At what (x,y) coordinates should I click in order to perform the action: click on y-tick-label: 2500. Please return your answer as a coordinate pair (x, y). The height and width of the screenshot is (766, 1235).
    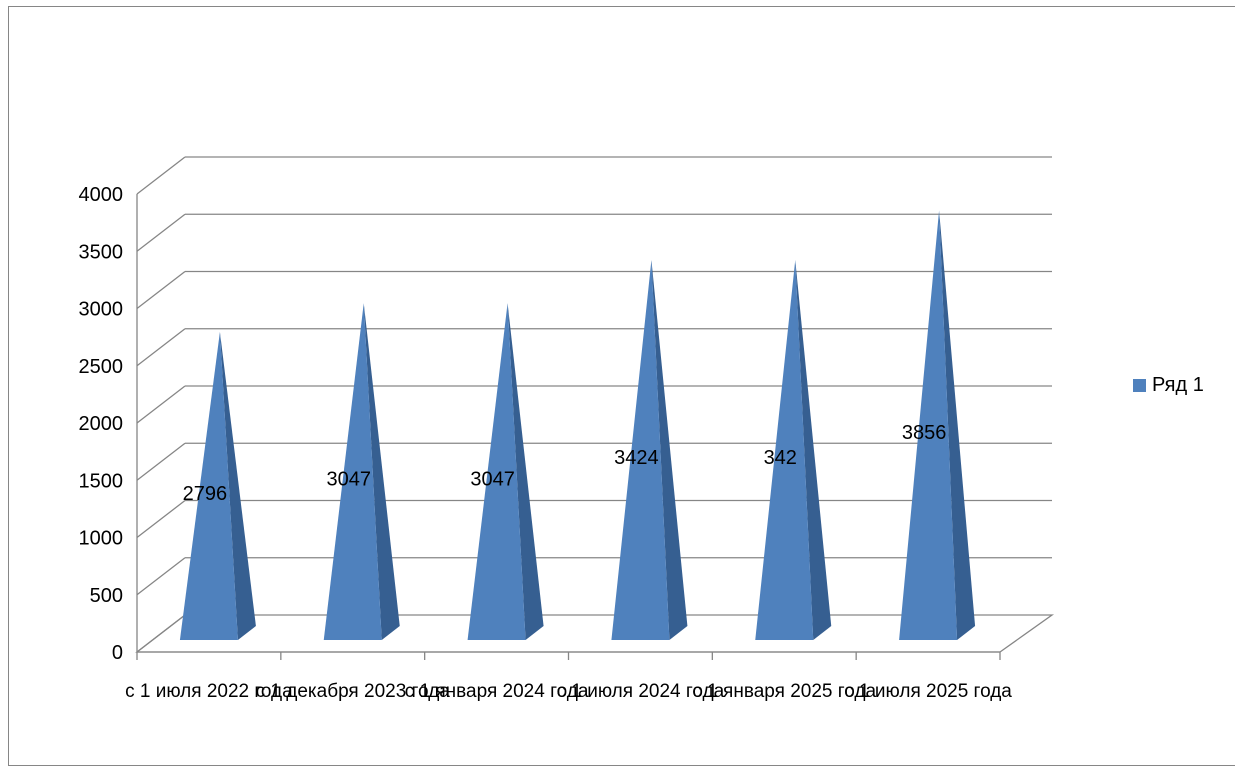
    Looking at the image, I should click on (101, 367).